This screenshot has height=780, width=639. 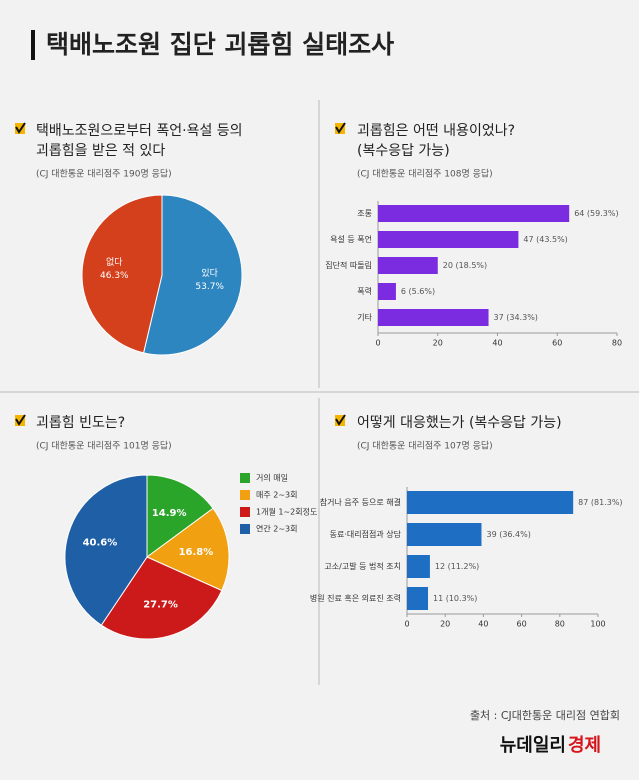 What do you see at coordinates (457, 566) in the screenshot?
I see `value-label: 12 (11.2%)` at bounding box center [457, 566].